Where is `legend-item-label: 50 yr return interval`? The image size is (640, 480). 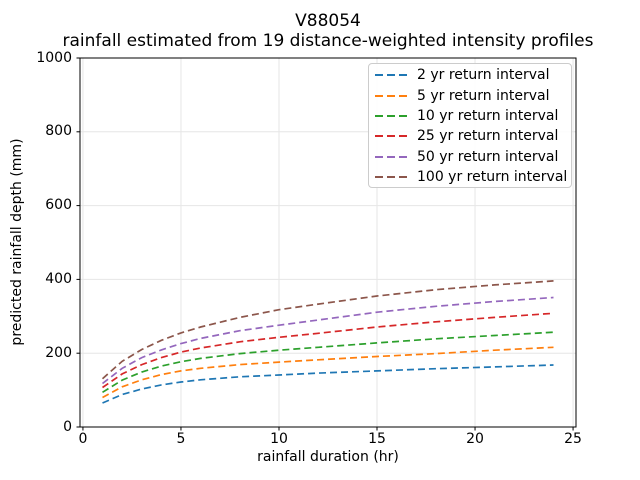 legend-item-label: 50 yr return interval is located at coordinates (488, 156).